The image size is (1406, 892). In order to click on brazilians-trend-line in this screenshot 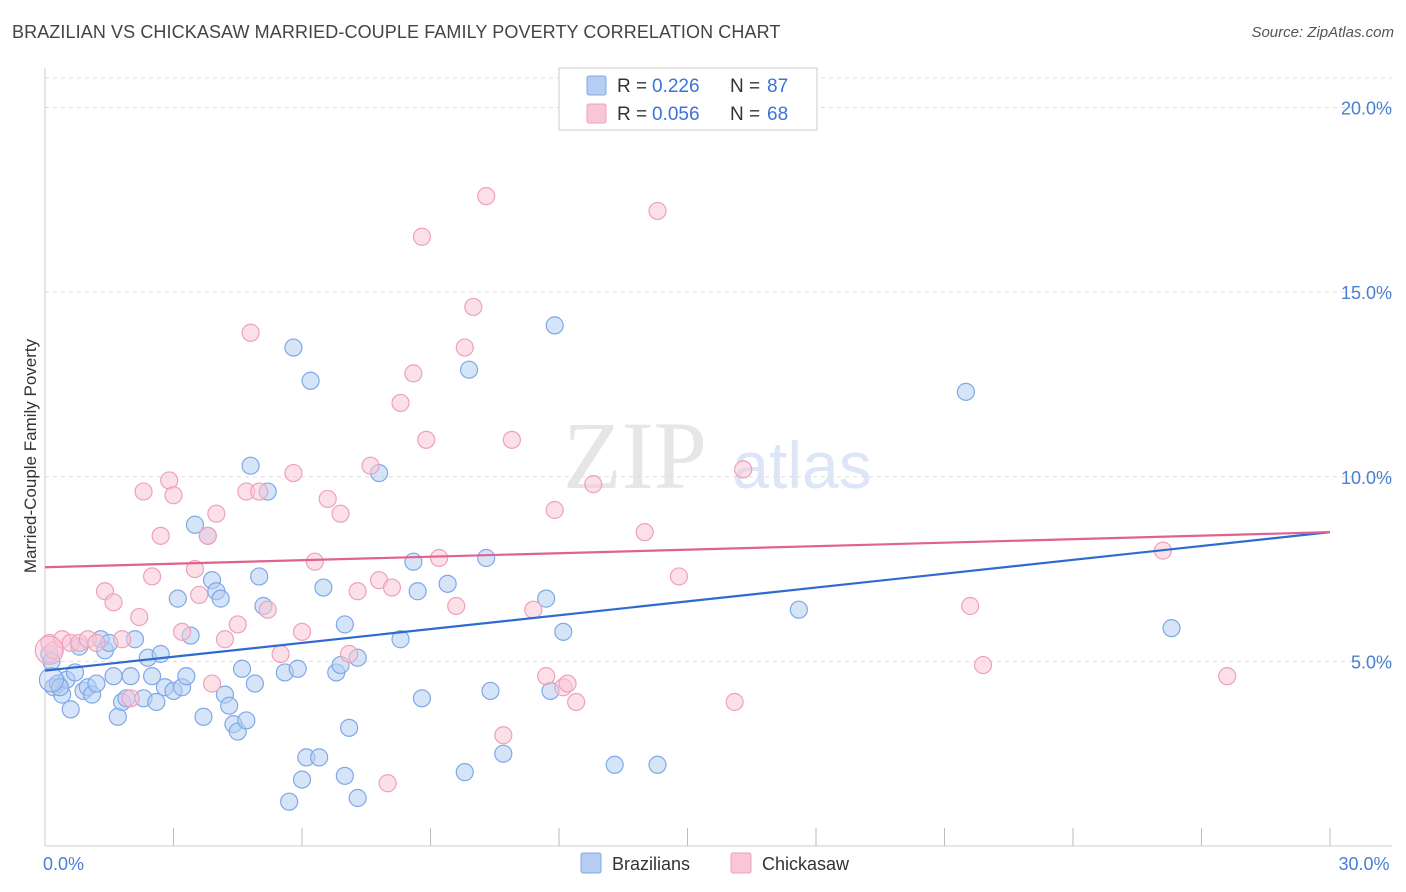, I will do `click(687, 601)`.